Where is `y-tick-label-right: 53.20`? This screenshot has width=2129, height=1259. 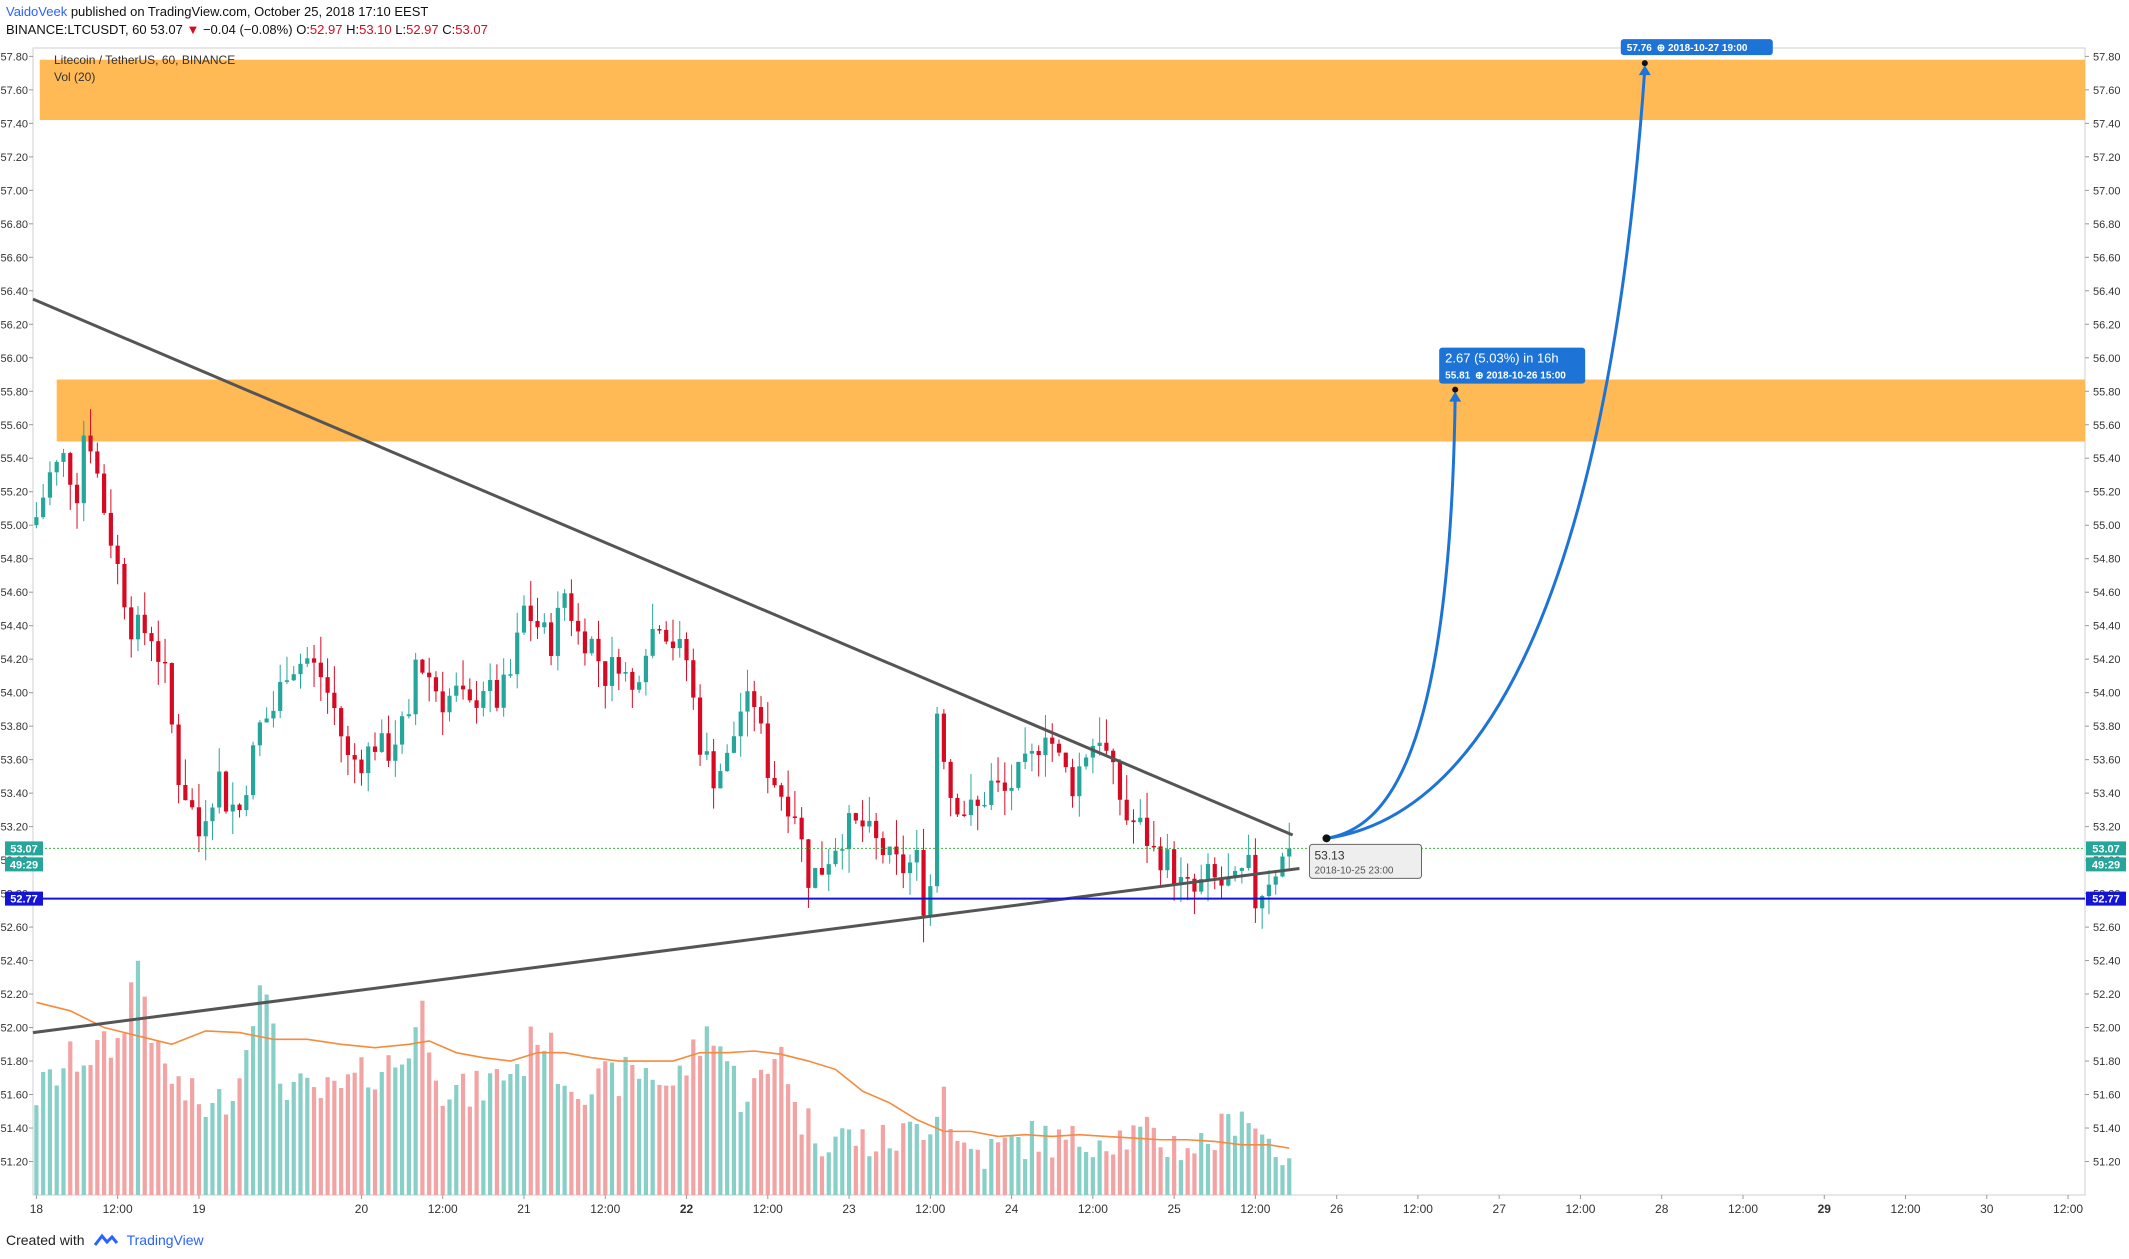 y-tick-label-right: 53.20 is located at coordinates (2107, 828).